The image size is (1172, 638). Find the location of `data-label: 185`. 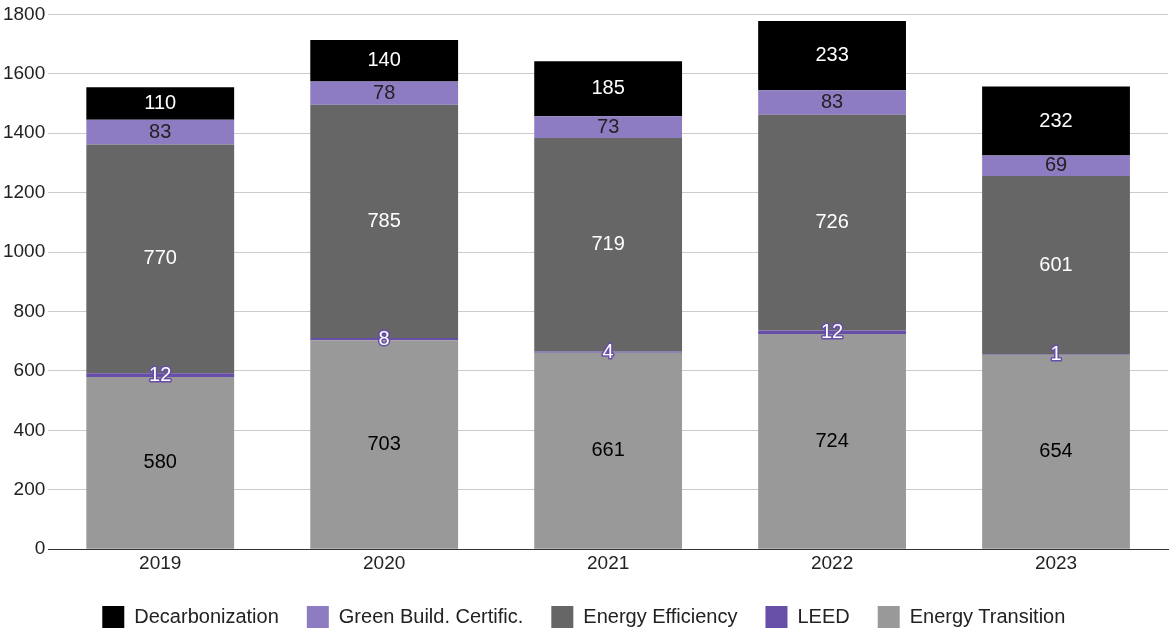

data-label: 185 is located at coordinates (608, 87).